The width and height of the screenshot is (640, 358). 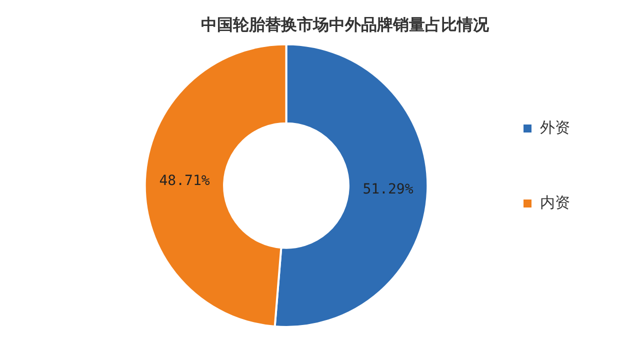 I want to click on data-label: 48.71%, so click(x=184, y=181).